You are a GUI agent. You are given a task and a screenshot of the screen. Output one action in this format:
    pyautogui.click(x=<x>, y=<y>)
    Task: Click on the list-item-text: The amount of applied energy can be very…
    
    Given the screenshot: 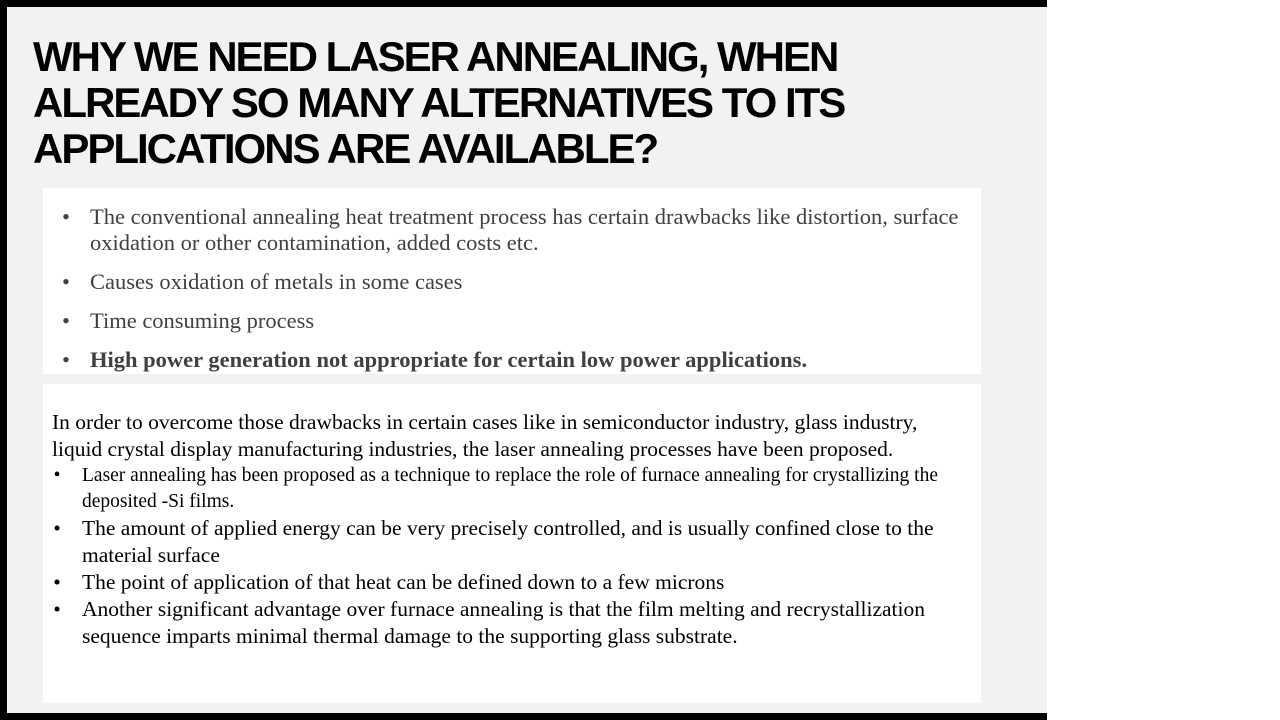 What is the action you would take?
    pyautogui.click(x=508, y=541)
    